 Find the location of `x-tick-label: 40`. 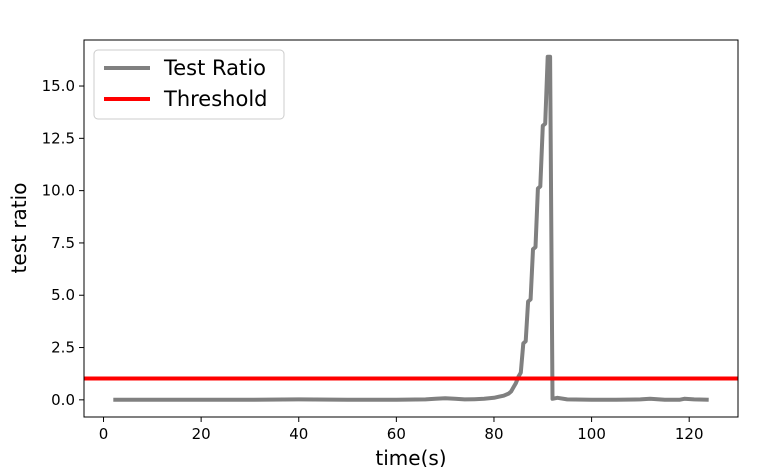

x-tick-label: 40 is located at coordinates (298, 434).